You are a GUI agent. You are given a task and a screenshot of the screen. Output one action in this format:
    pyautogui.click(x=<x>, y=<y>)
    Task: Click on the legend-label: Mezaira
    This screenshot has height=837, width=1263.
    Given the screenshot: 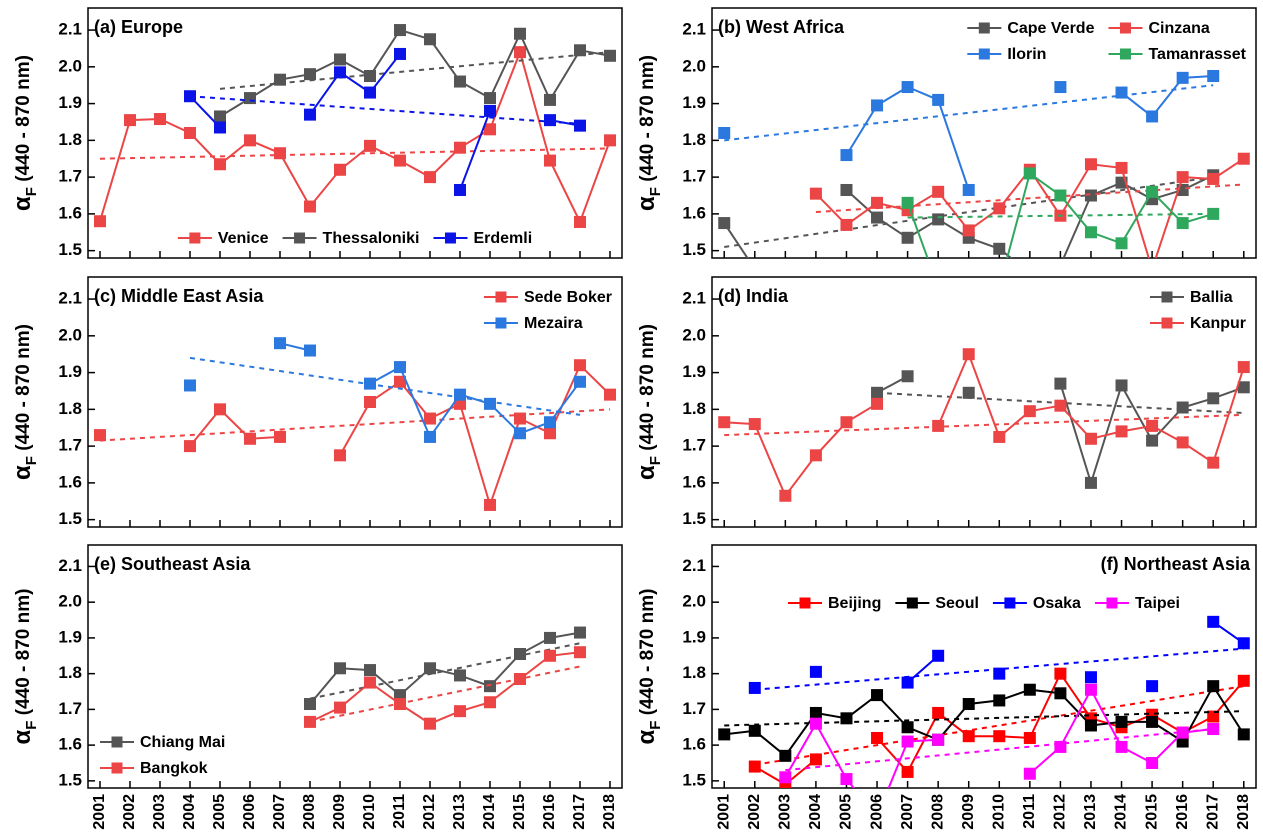 What is the action you would take?
    pyautogui.click(x=553, y=323)
    